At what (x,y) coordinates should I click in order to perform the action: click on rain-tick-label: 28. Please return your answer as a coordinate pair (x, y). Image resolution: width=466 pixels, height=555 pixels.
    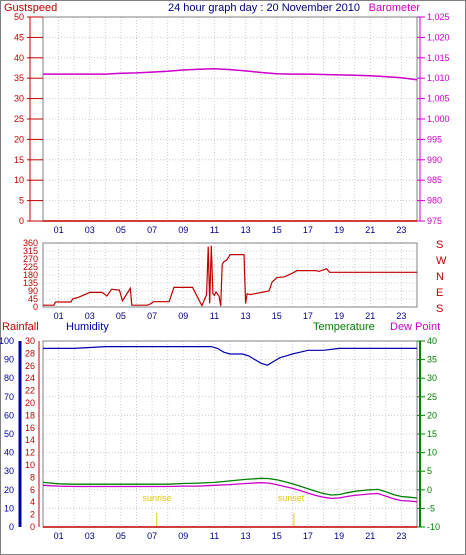
    Looking at the image, I should click on (30, 353).